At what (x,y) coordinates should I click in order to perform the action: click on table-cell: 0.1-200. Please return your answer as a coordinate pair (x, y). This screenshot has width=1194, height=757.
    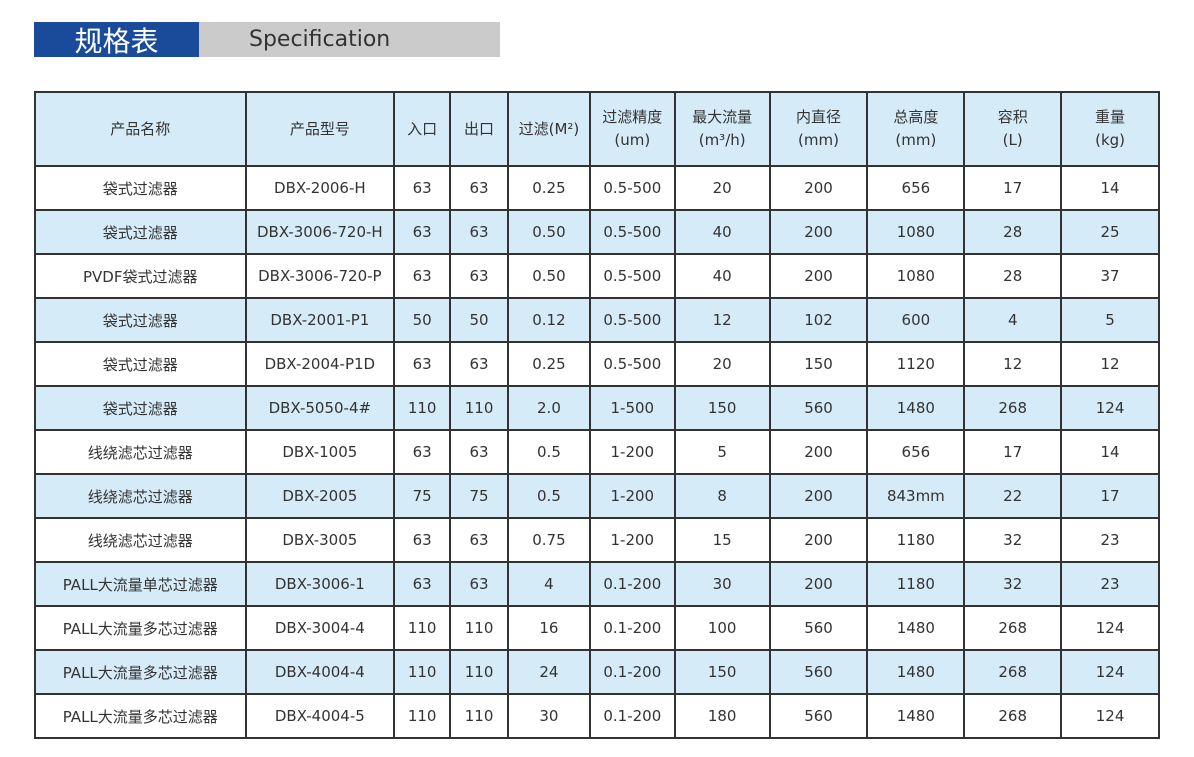
    Looking at the image, I should click on (632, 672).